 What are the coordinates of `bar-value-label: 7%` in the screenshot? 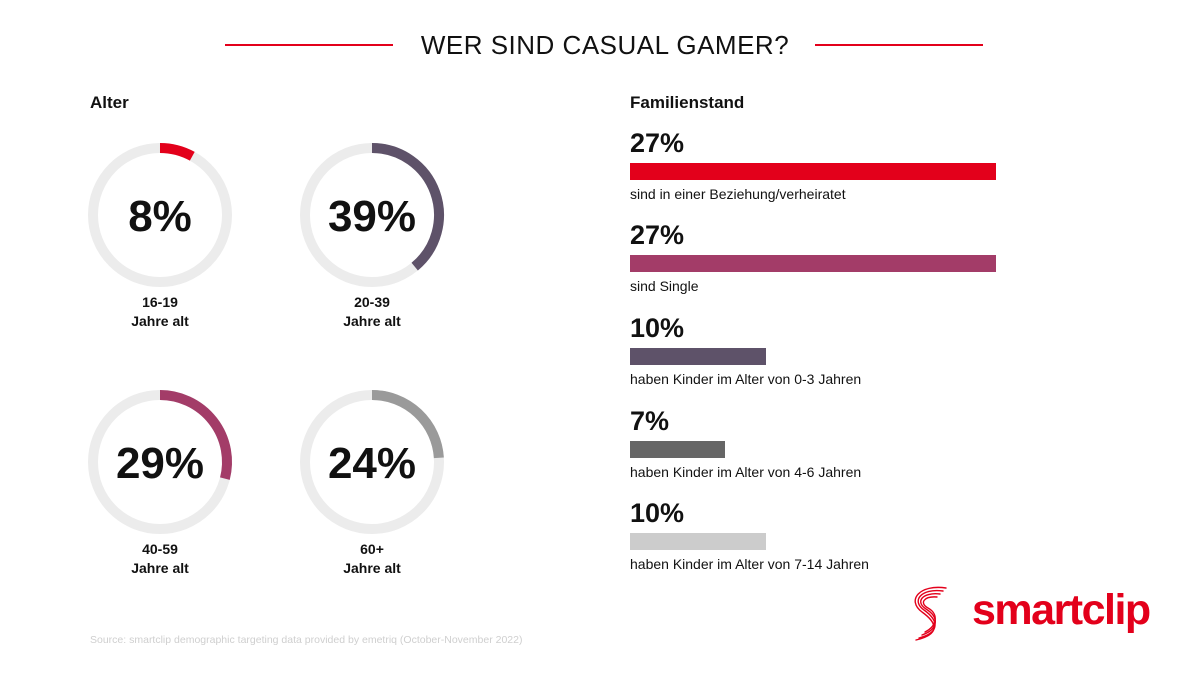 It's located at (650, 421).